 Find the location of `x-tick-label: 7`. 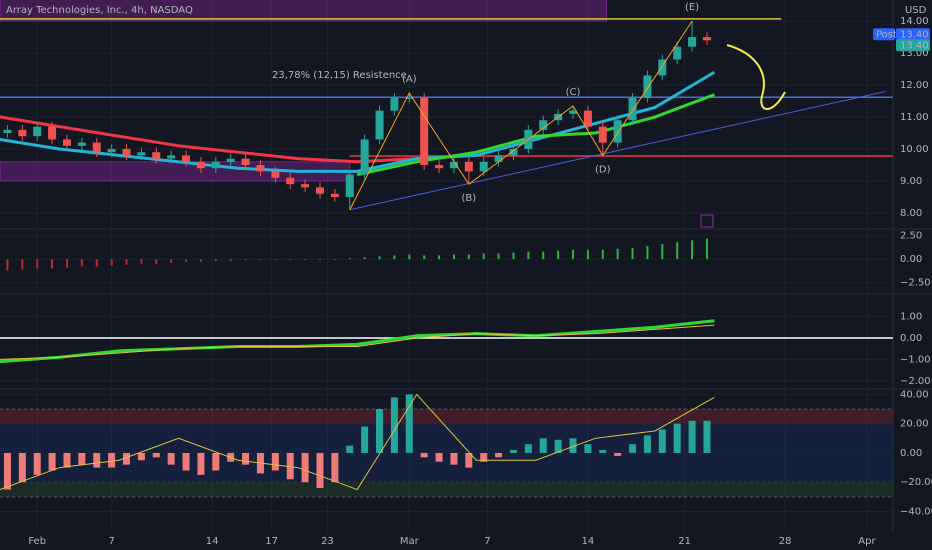

x-tick-label: 7 is located at coordinates (111, 541).